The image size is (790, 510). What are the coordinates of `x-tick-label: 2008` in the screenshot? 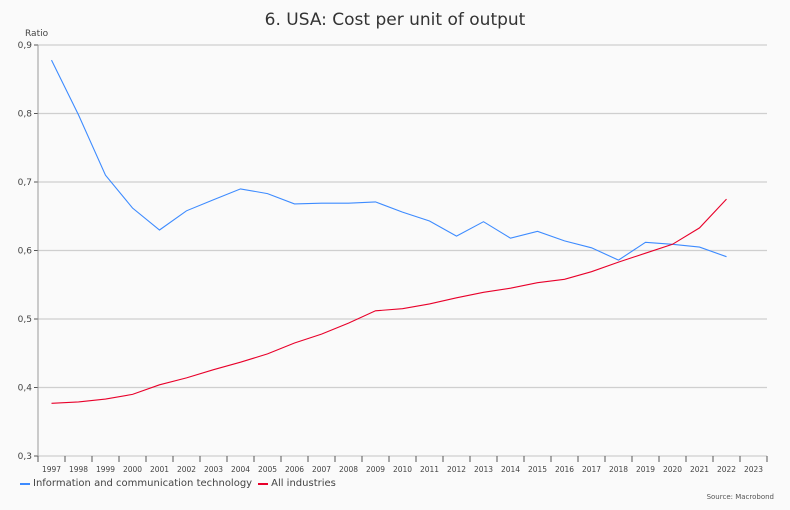 It's located at (348, 469).